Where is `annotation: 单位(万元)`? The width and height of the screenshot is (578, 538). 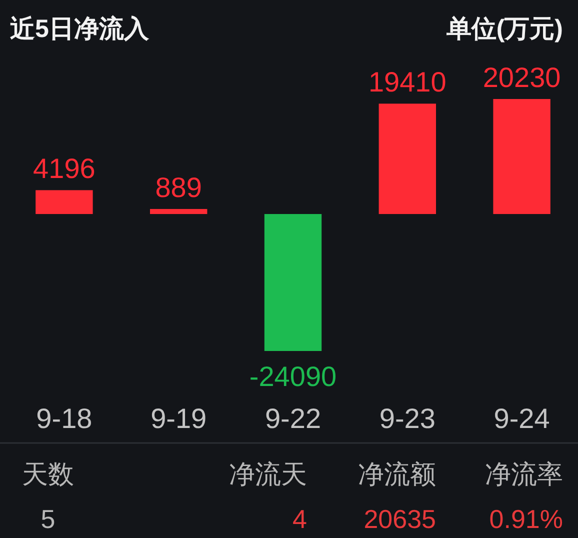 annotation: 单位(万元) is located at coordinates (504, 29).